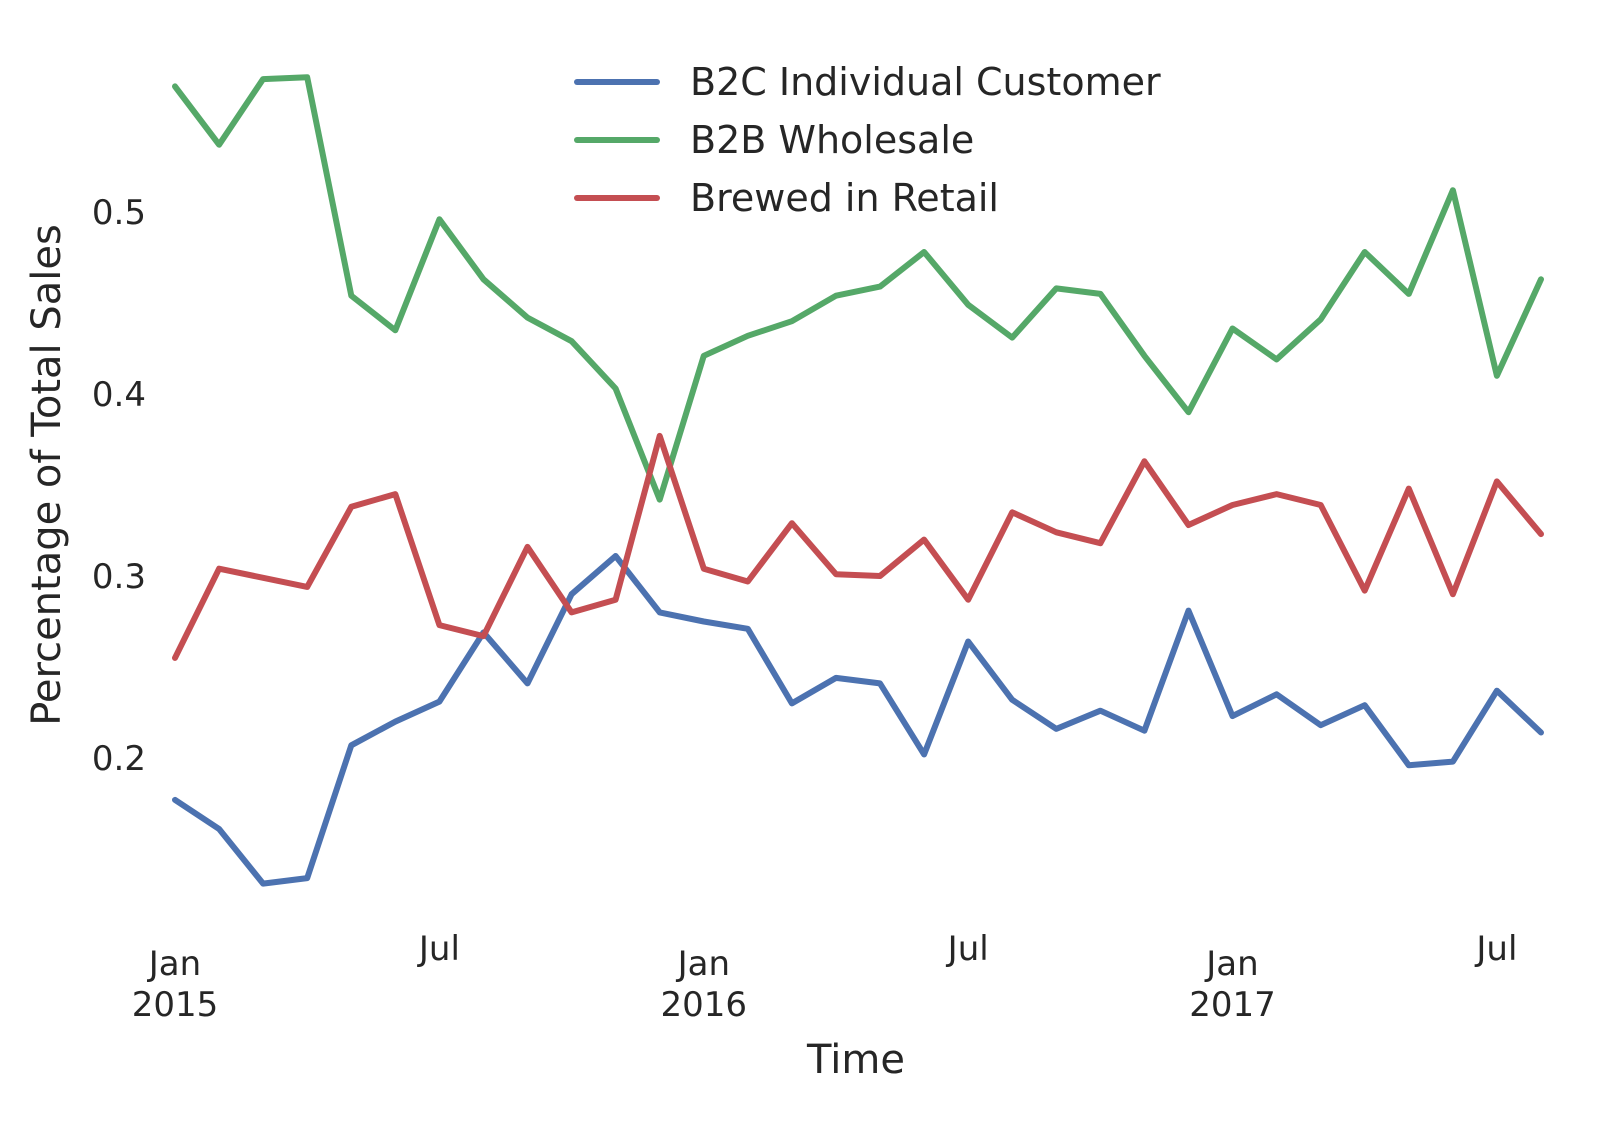 This screenshot has height=1136, width=1602. I want to click on y-tick-label: 0.2, so click(119, 759).